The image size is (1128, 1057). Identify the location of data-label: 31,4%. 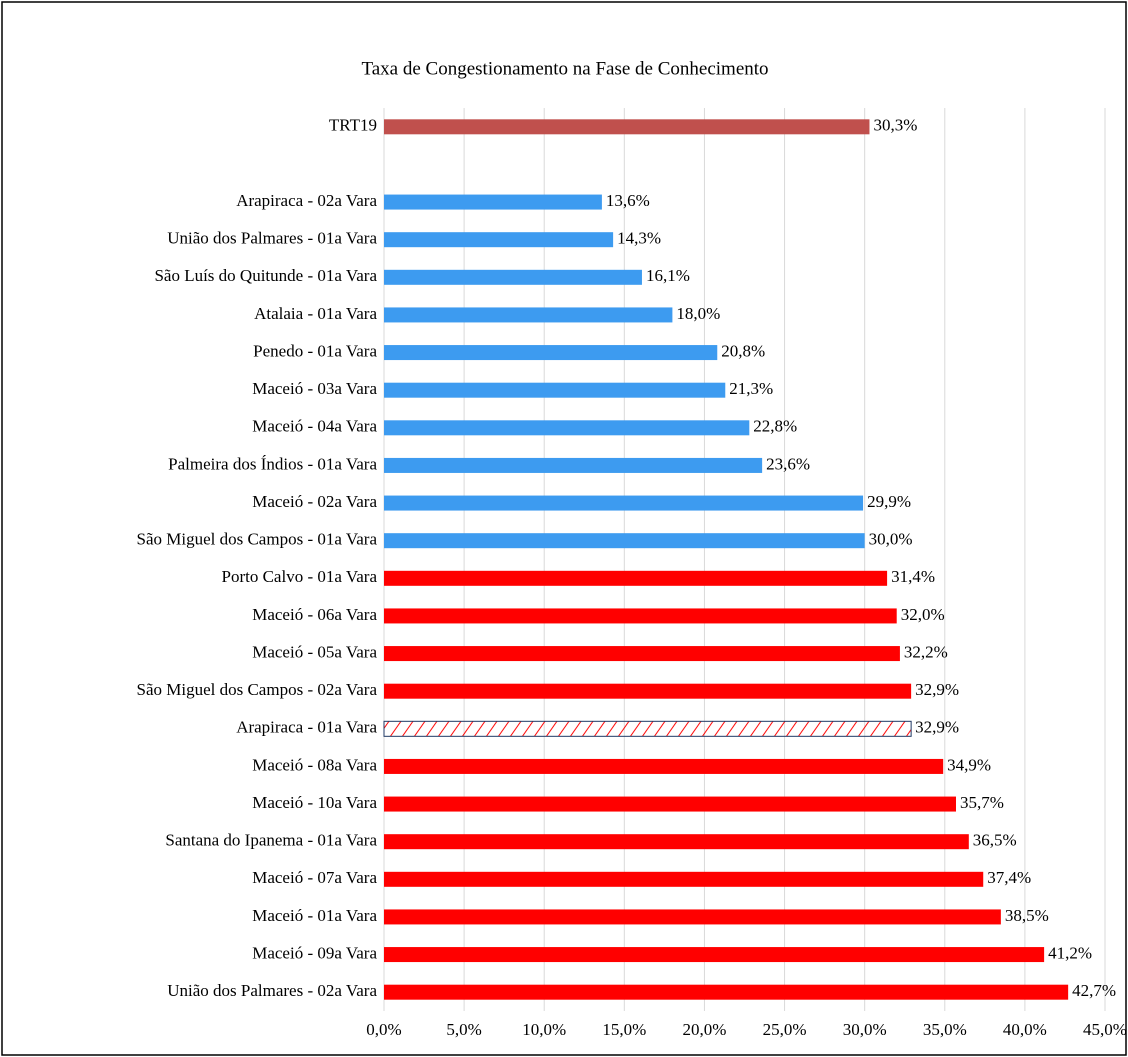
(913, 576).